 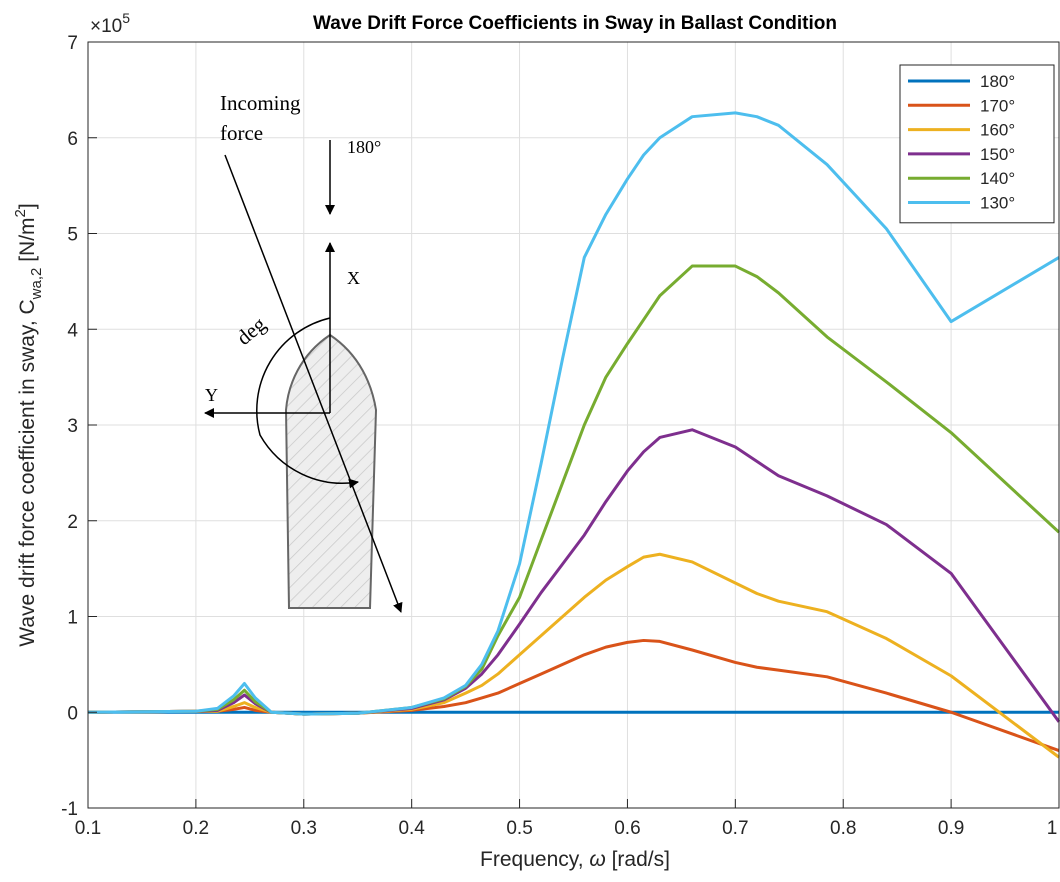 What do you see at coordinates (843, 828) in the screenshot?
I see `x-tick-label: 0.8` at bounding box center [843, 828].